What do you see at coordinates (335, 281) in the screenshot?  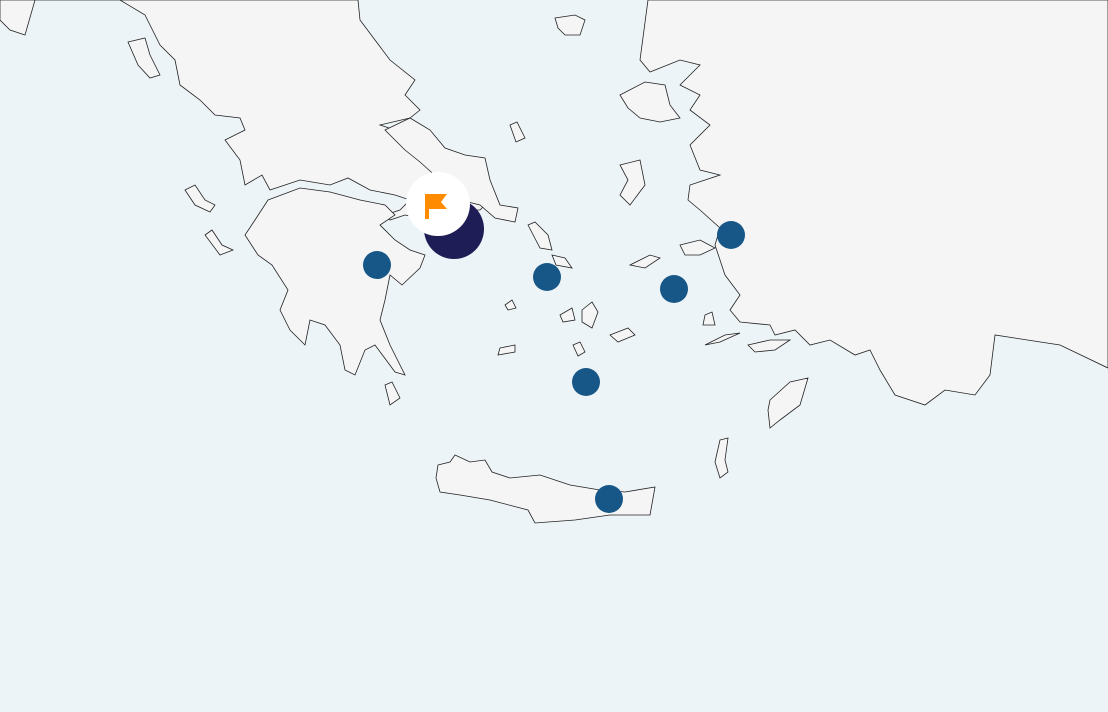 I see `land-peloponnese` at bounding box center [335, 281].